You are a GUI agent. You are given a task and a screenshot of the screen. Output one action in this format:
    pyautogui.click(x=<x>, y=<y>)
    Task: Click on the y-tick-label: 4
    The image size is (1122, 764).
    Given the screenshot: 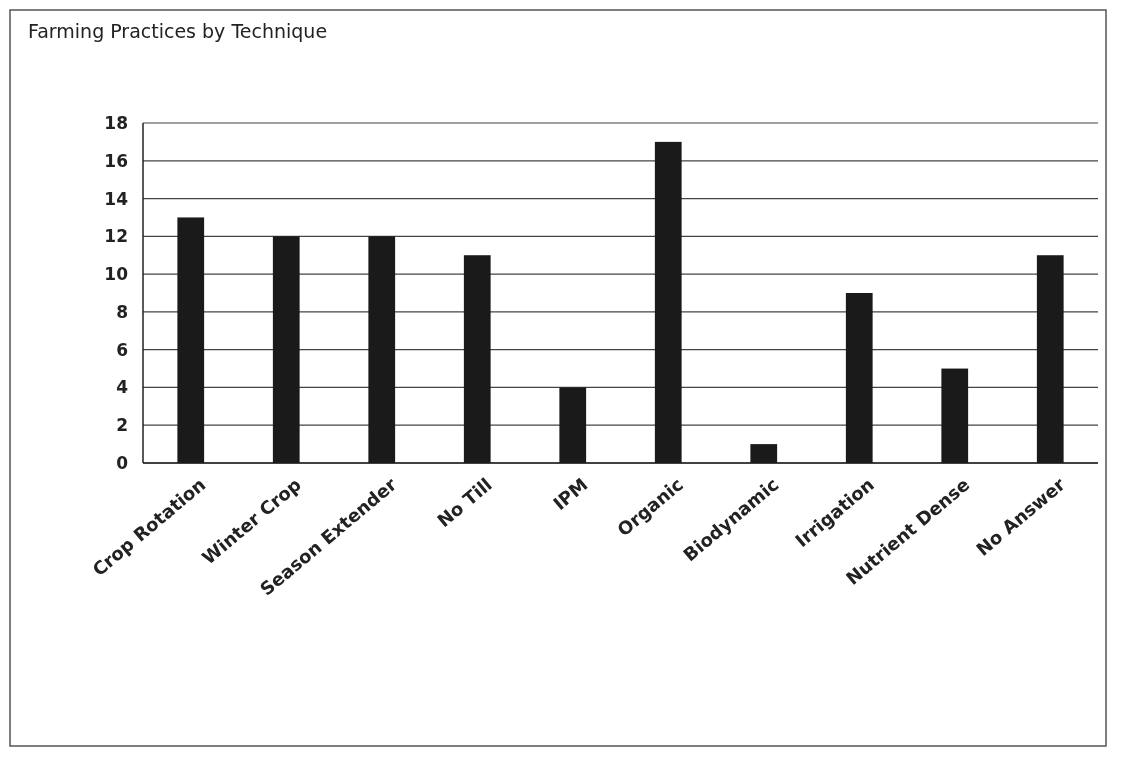 What is the action you would take?
    pyautogui.click(x=122, y=387)
    